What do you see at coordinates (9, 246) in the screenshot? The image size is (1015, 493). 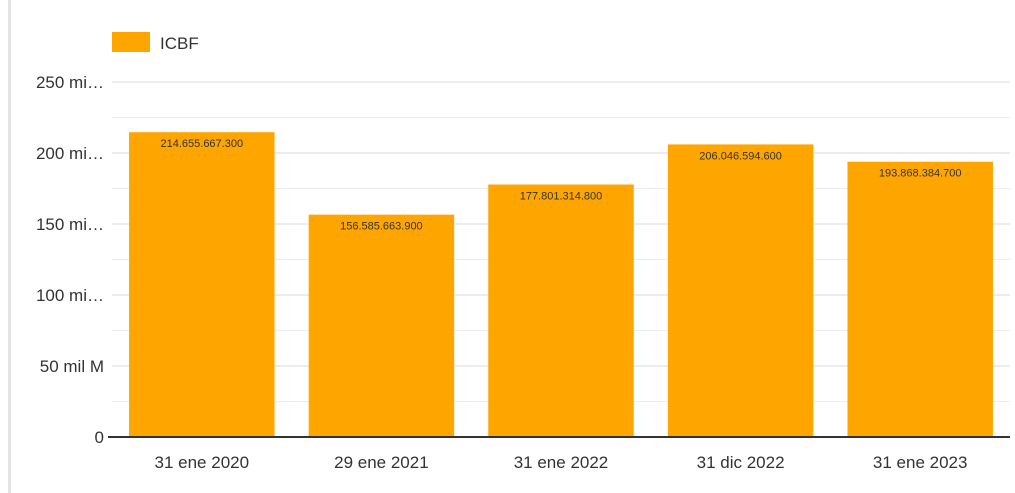 I see `left-border` at bounding box center [9, 246].